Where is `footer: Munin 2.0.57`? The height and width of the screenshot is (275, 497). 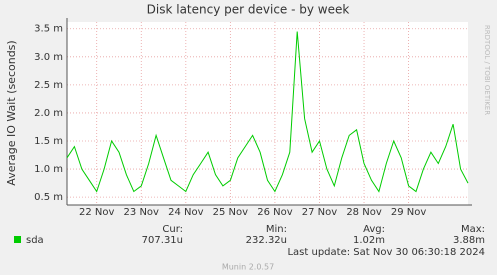 footer: Munin 2.0.57 is located at coordinates (248, 267).